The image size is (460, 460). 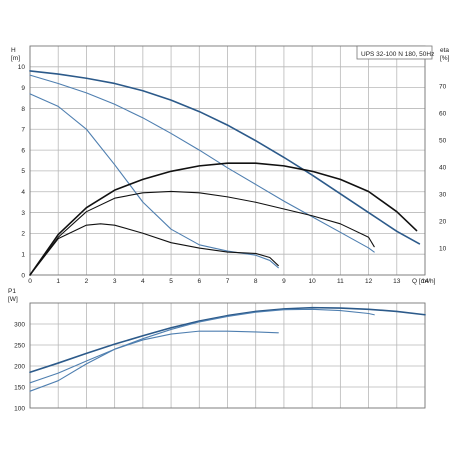 I want to click on y-tick-label: 1, so click(x=23, y=254).